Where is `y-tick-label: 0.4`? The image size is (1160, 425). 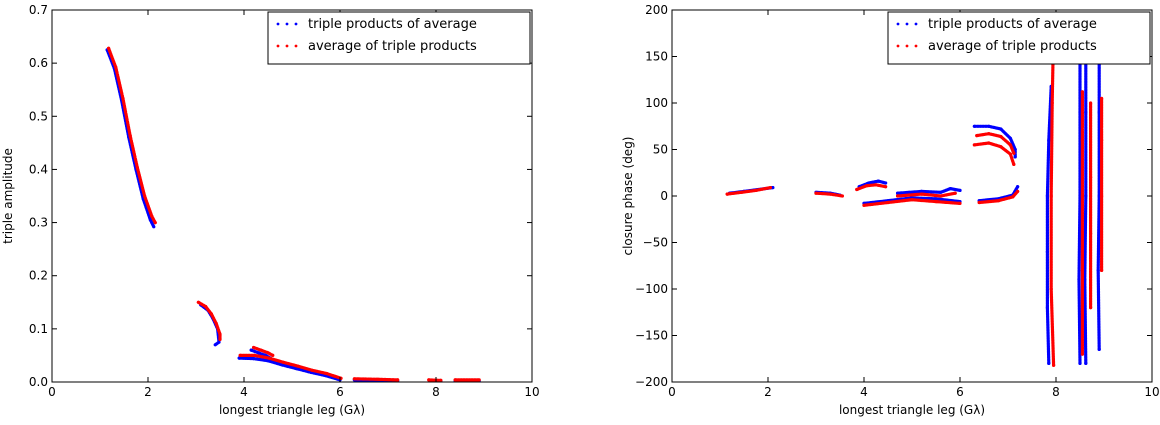 y-tick-label: 0.4 is located at coordinates (38, 169).